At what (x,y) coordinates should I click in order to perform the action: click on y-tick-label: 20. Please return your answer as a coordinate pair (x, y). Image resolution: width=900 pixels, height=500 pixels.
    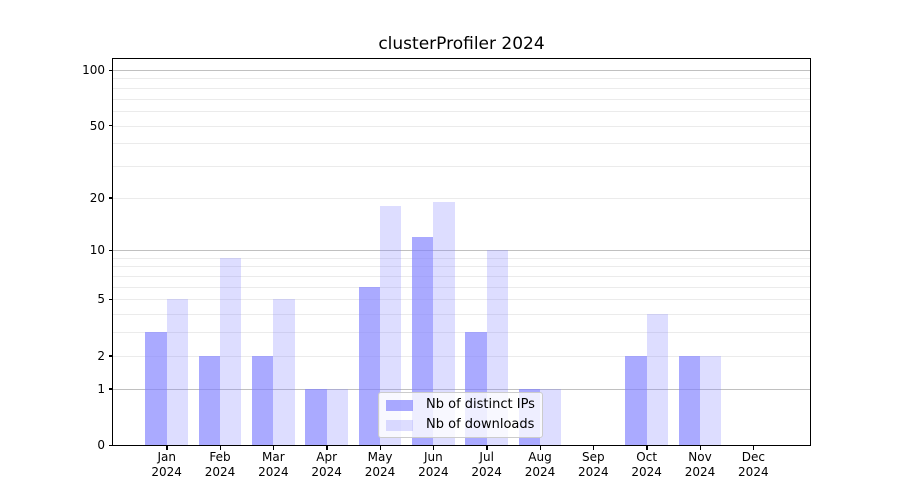
    Looking at the image, I should click on (97, 197).